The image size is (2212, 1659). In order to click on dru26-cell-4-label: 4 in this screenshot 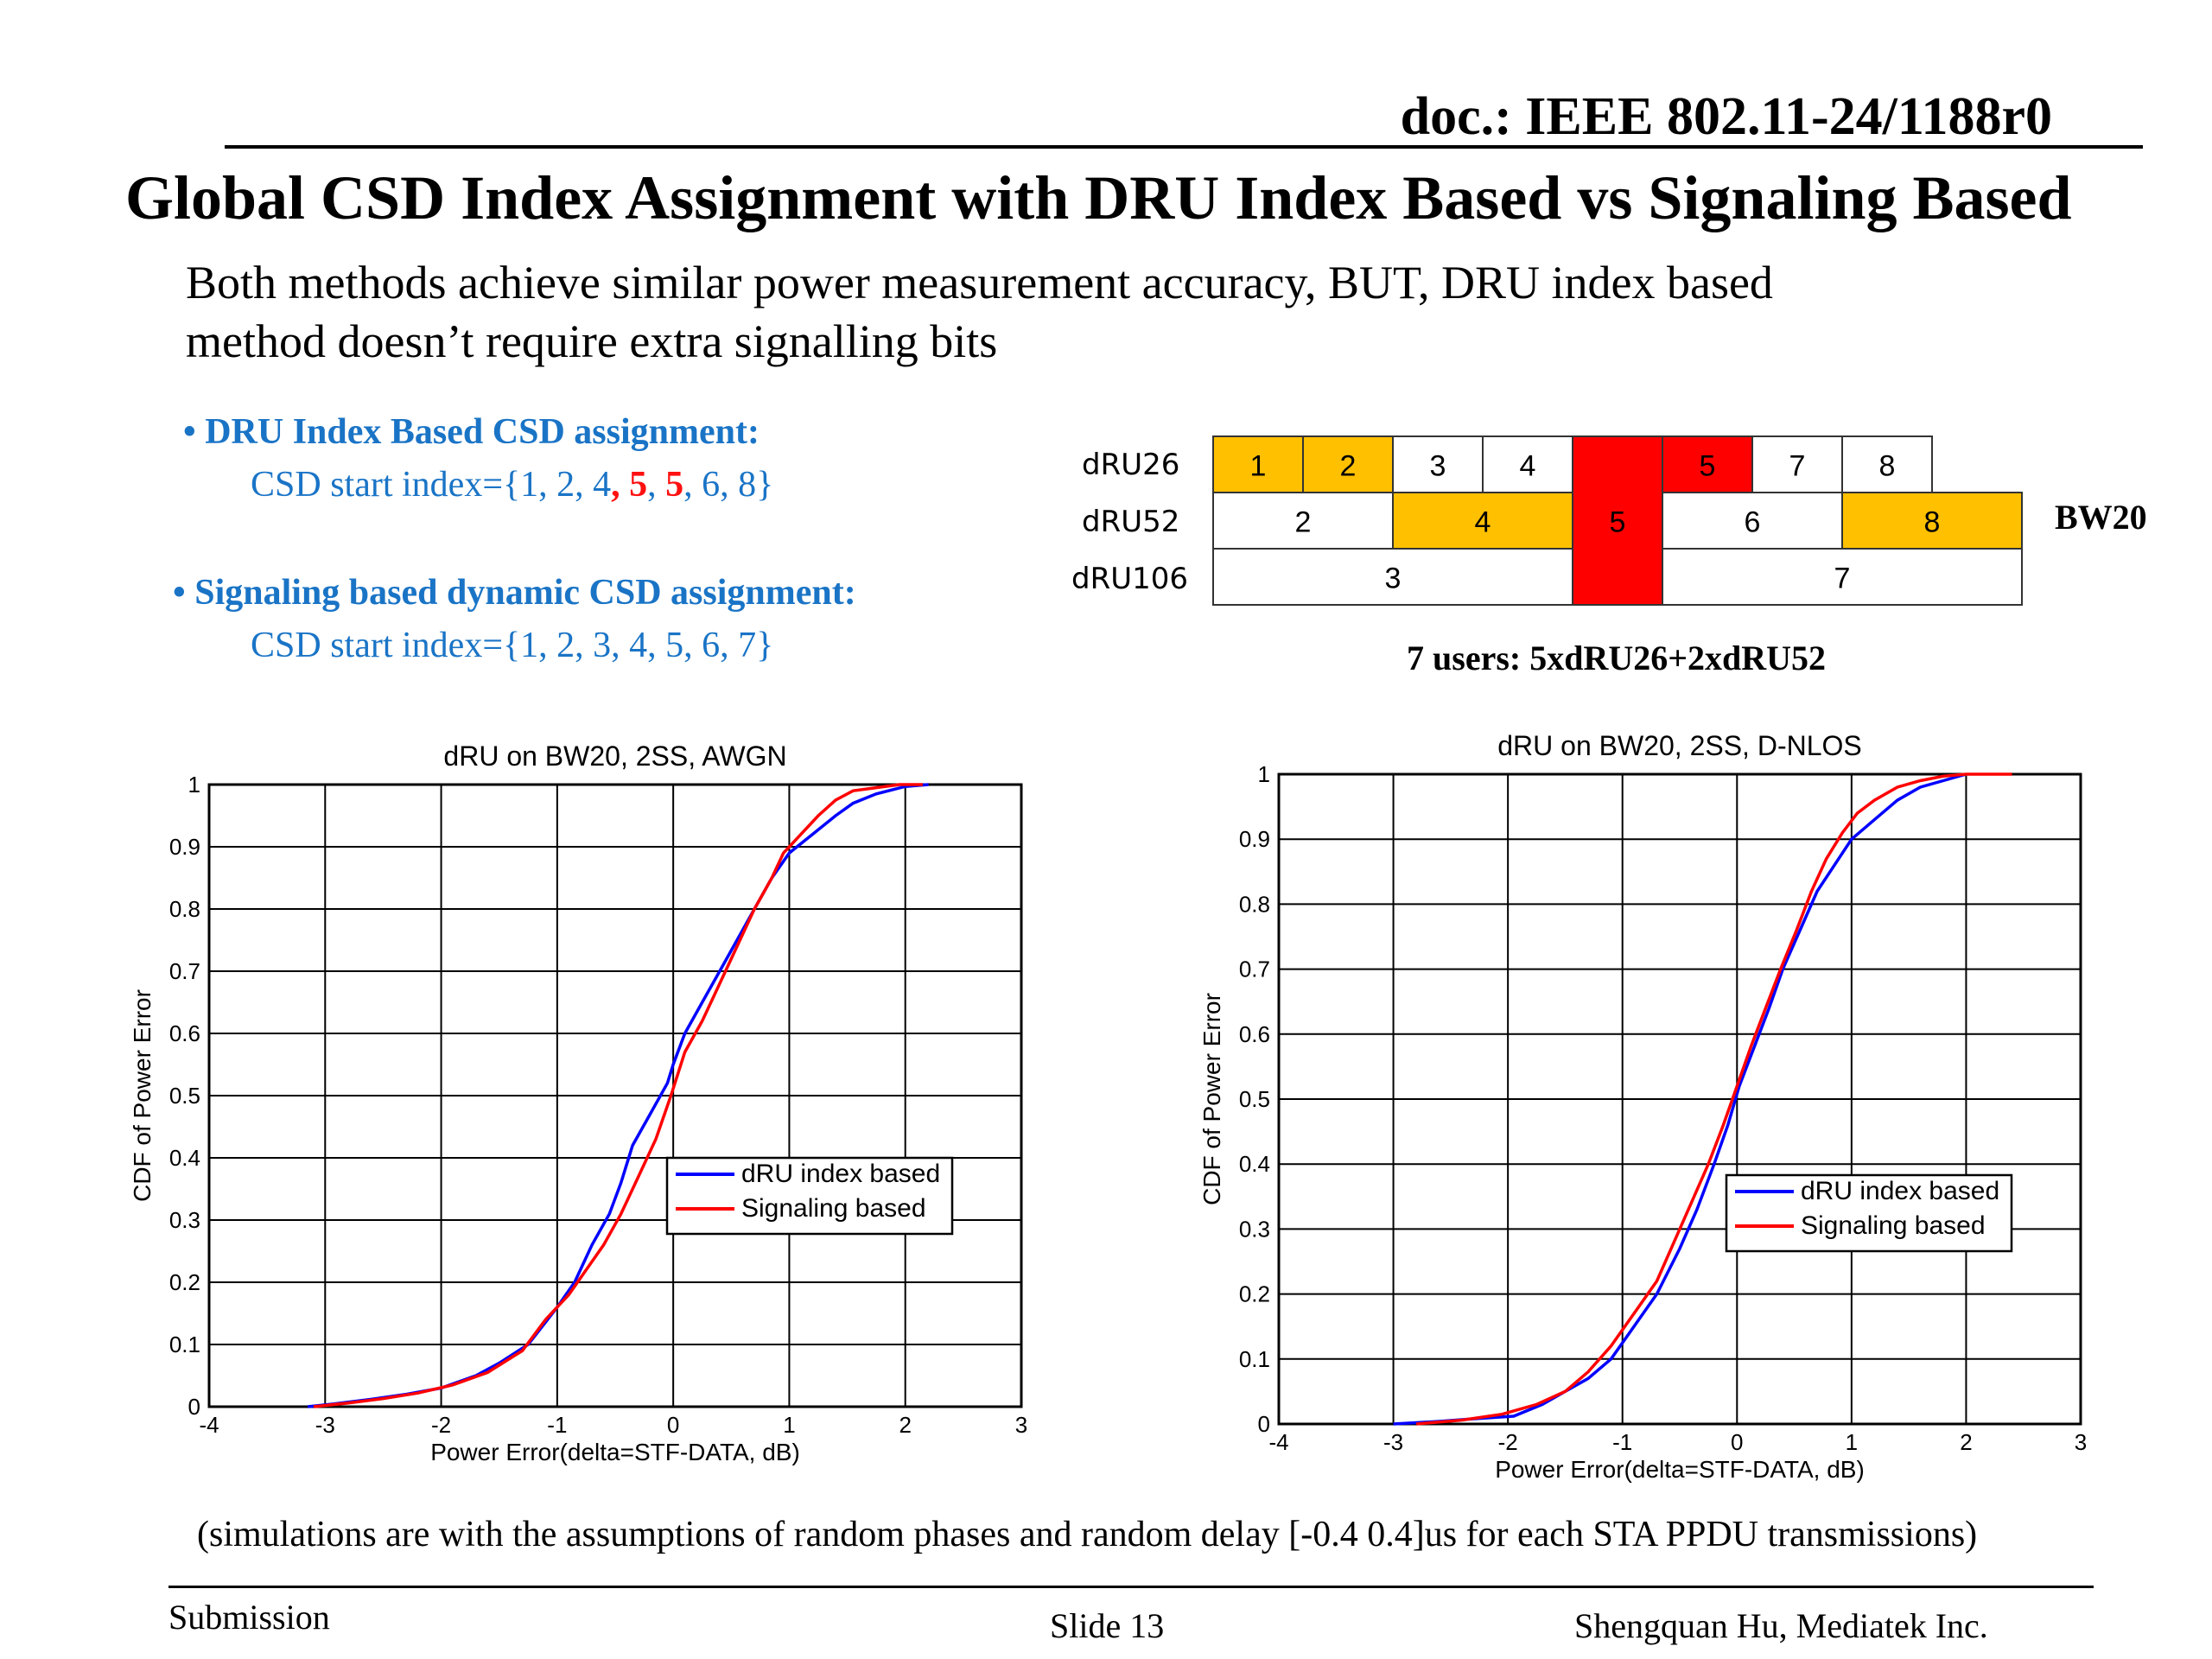, I will do `click(1528, 466)`.